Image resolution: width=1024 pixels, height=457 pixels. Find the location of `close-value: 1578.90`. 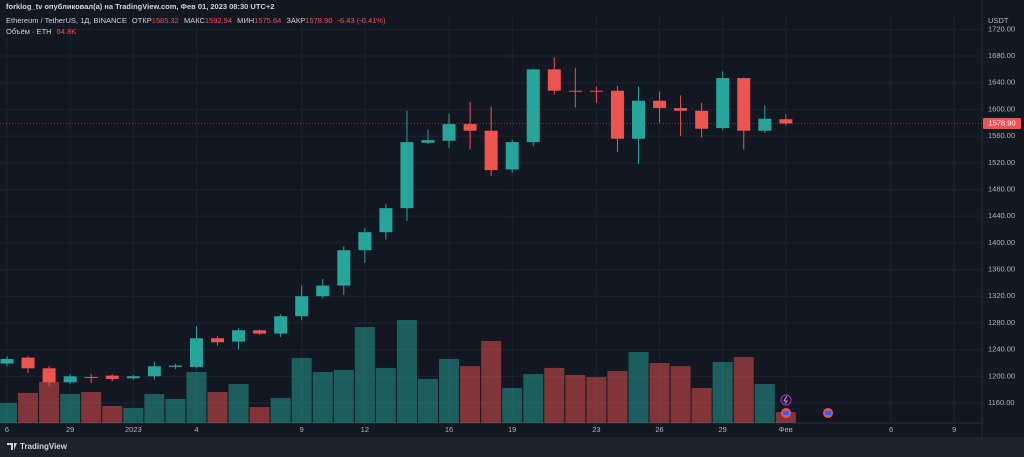

close-value: 1578.90 is located at coordinates (318, 20).